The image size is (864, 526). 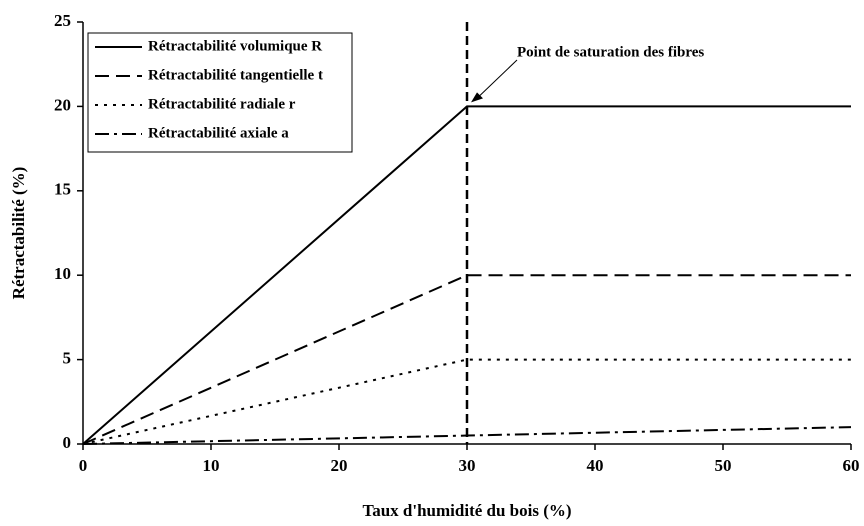 I want to click on y-tick-label: 5, so click(x=67, y=358).